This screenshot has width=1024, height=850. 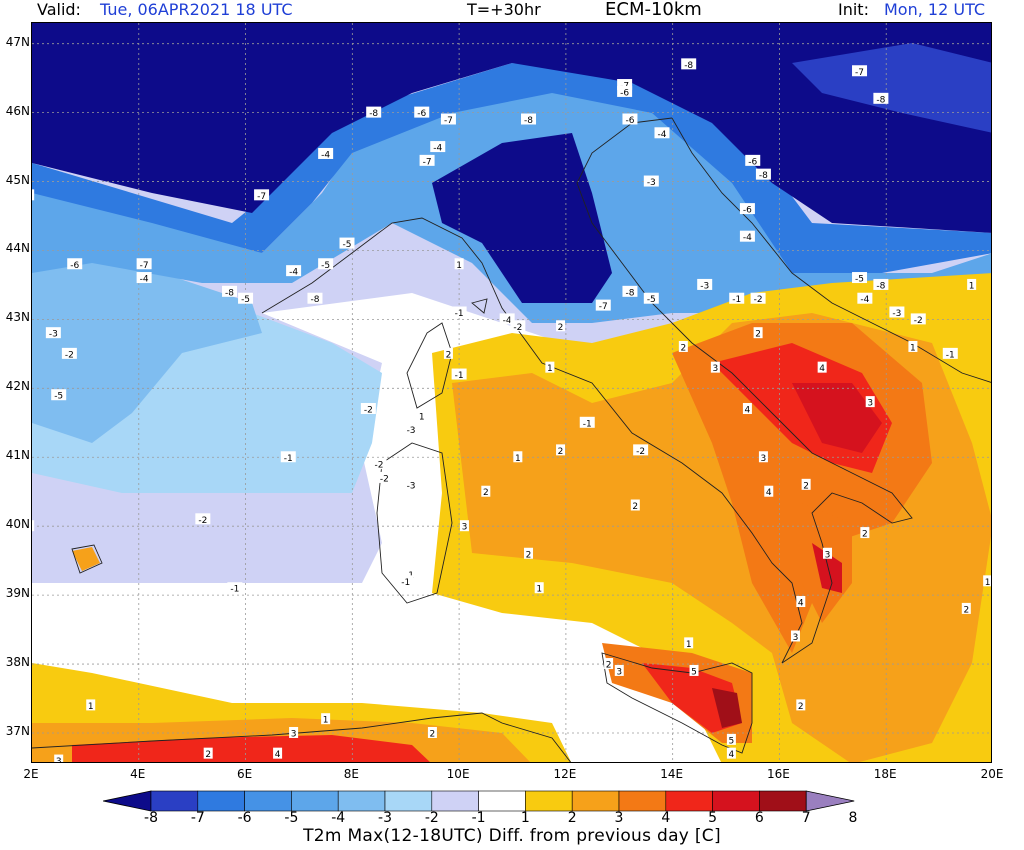 I want to click on latitude-label: 47N, so click(x=17, y=41).